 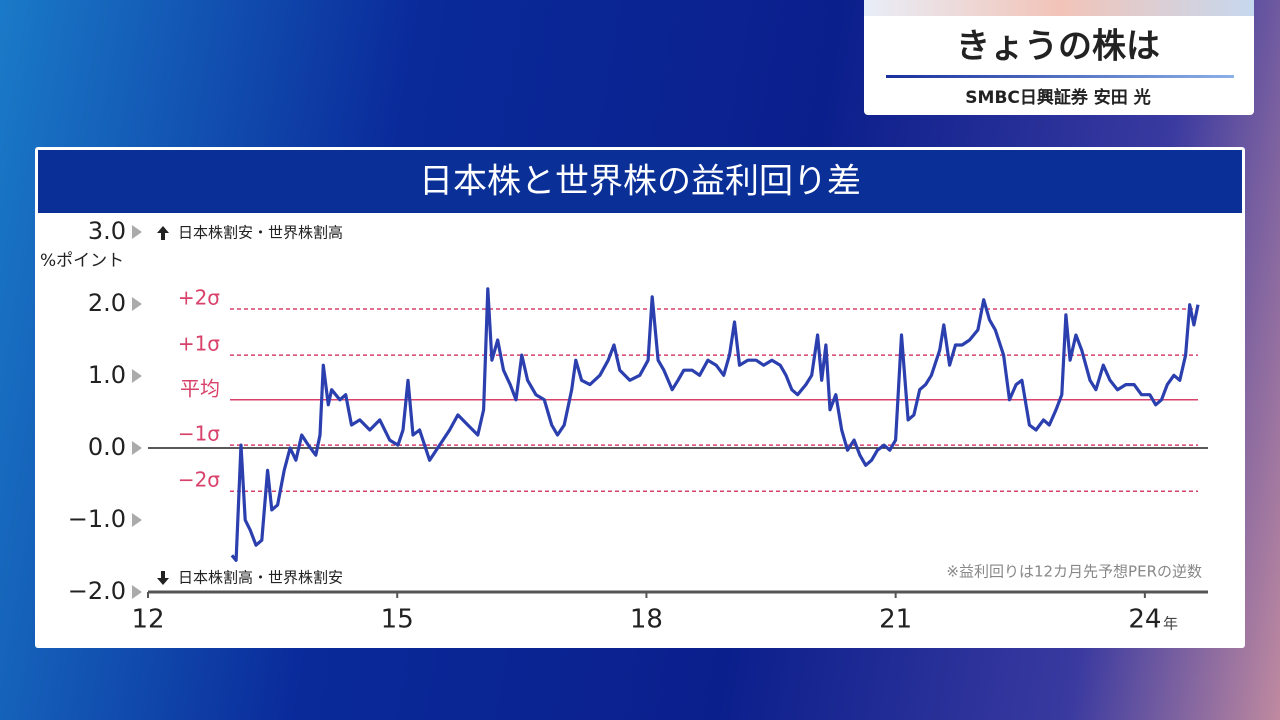 I want to click on reference-label: 平均, so click(x=200, y=388).